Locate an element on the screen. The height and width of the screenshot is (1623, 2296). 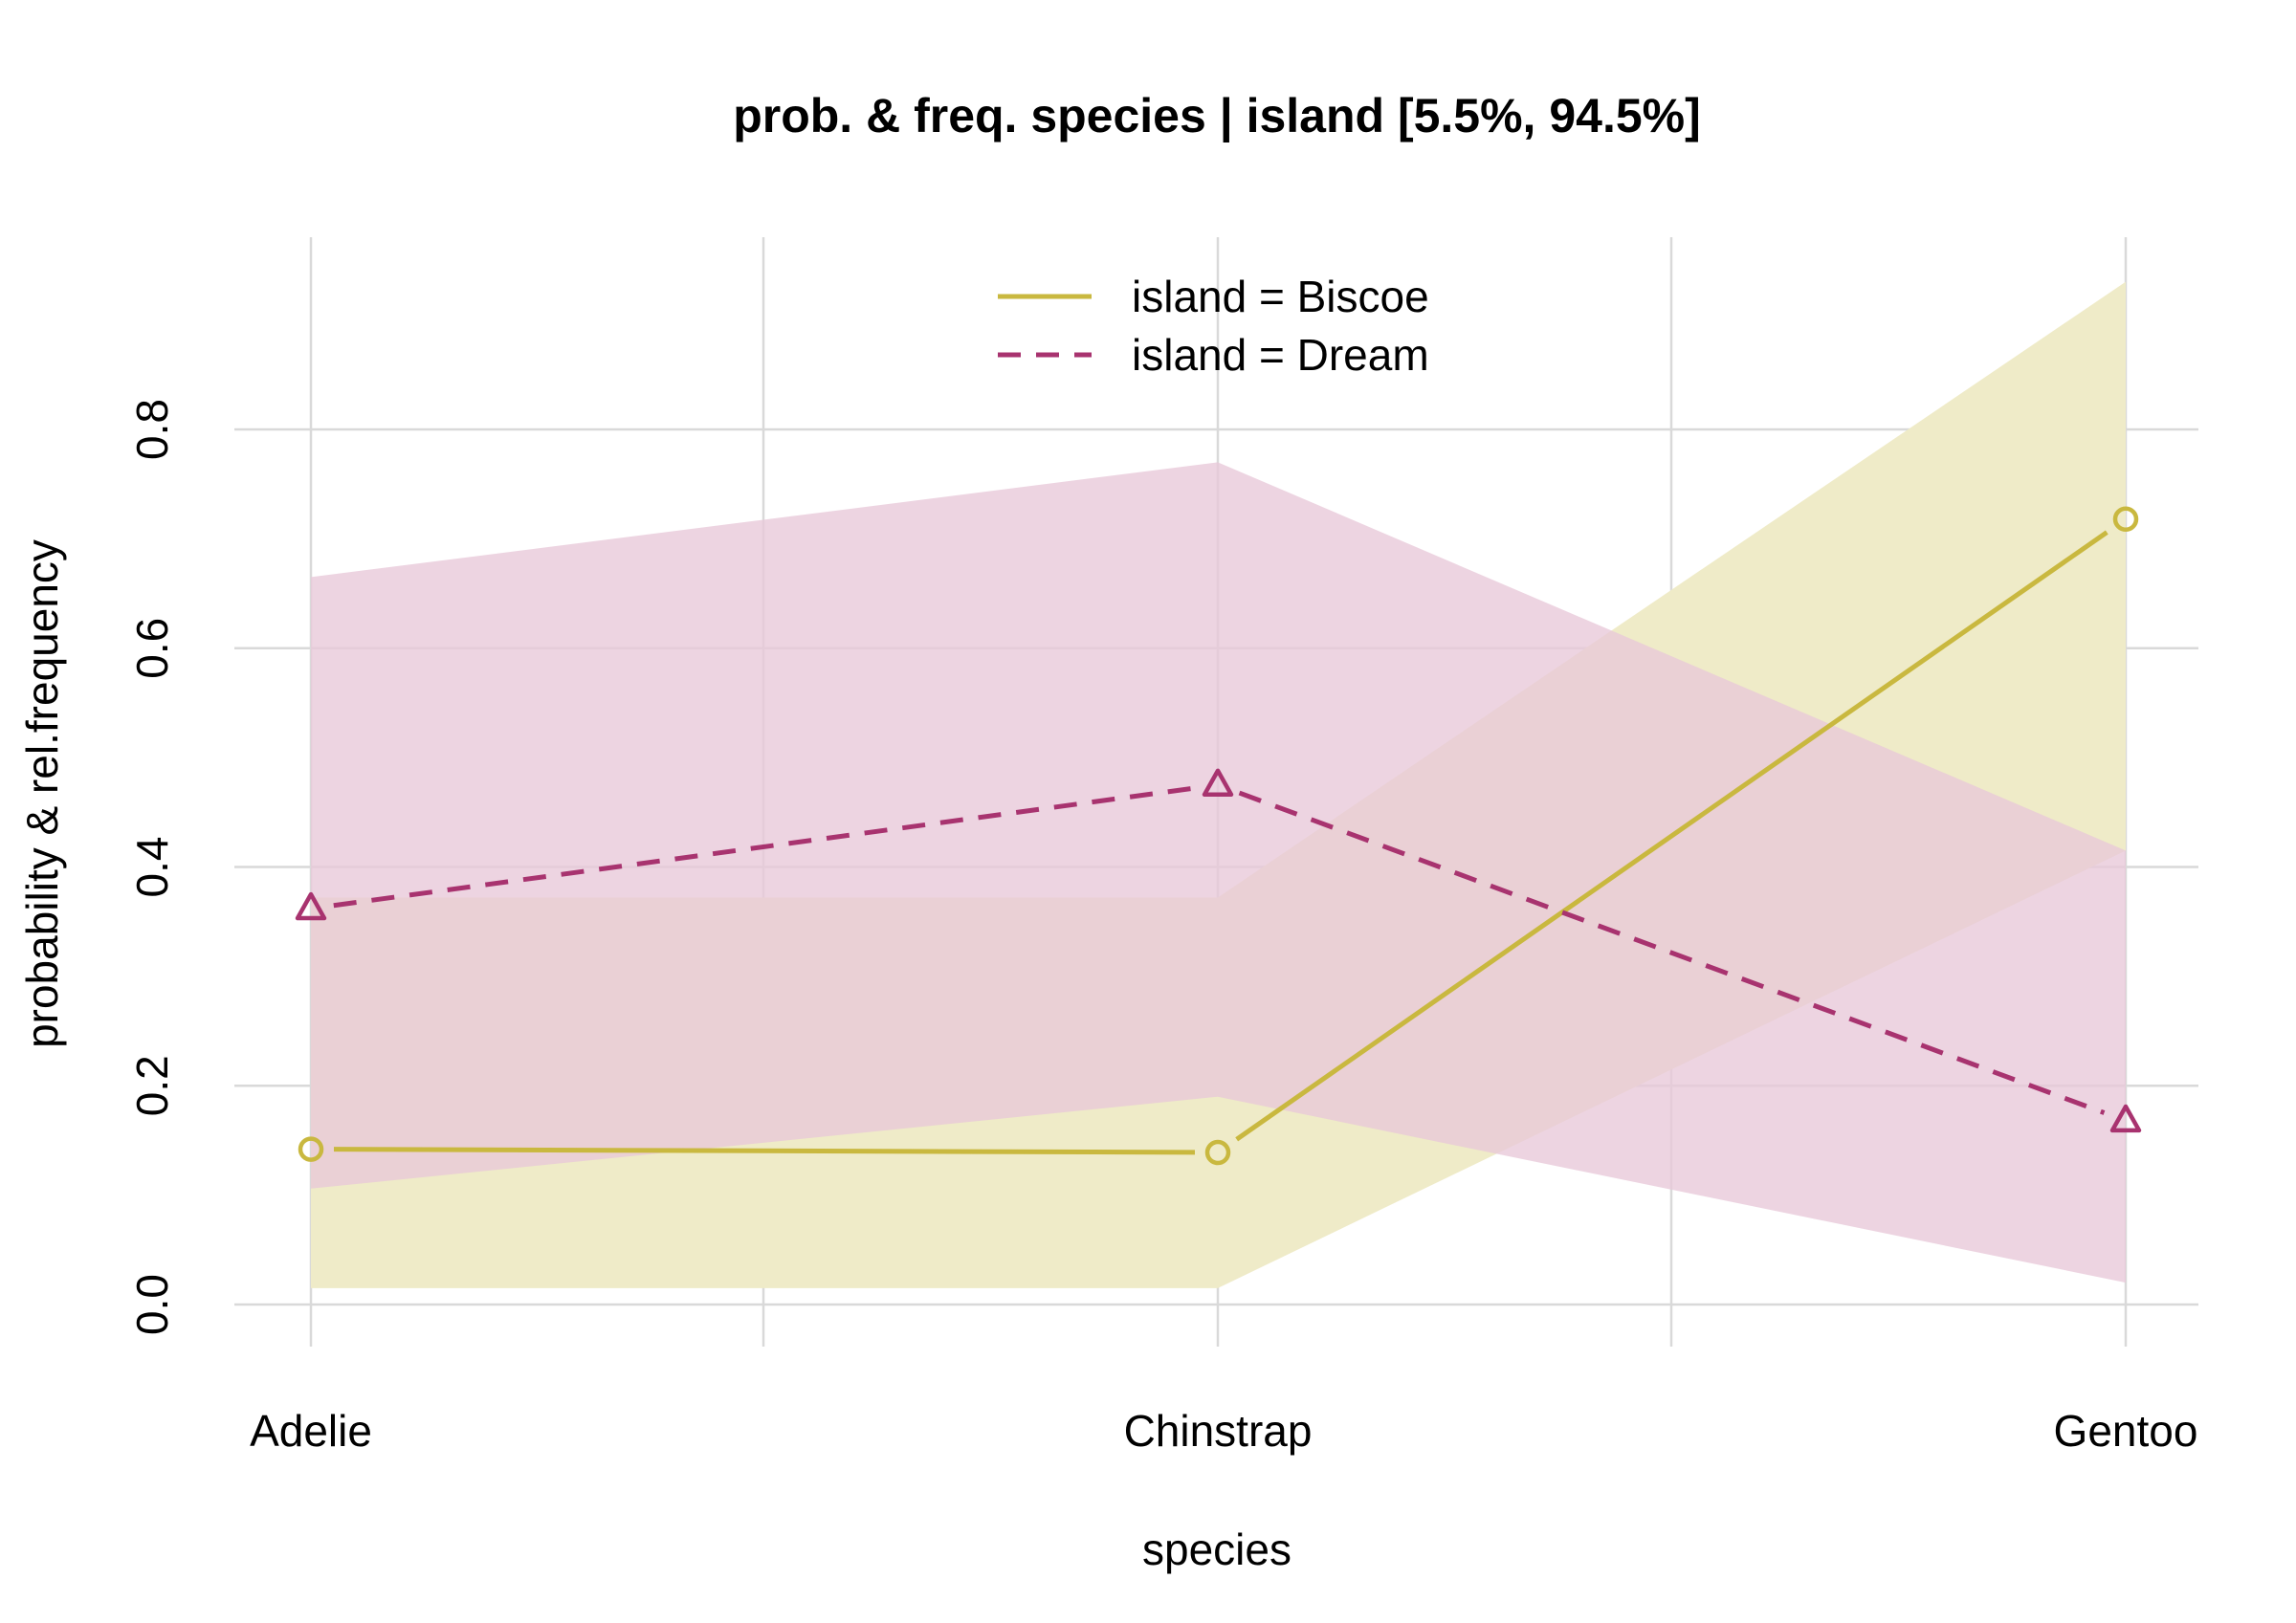
y-tick-label: 0.0 is located at coordinates (152, 1304).